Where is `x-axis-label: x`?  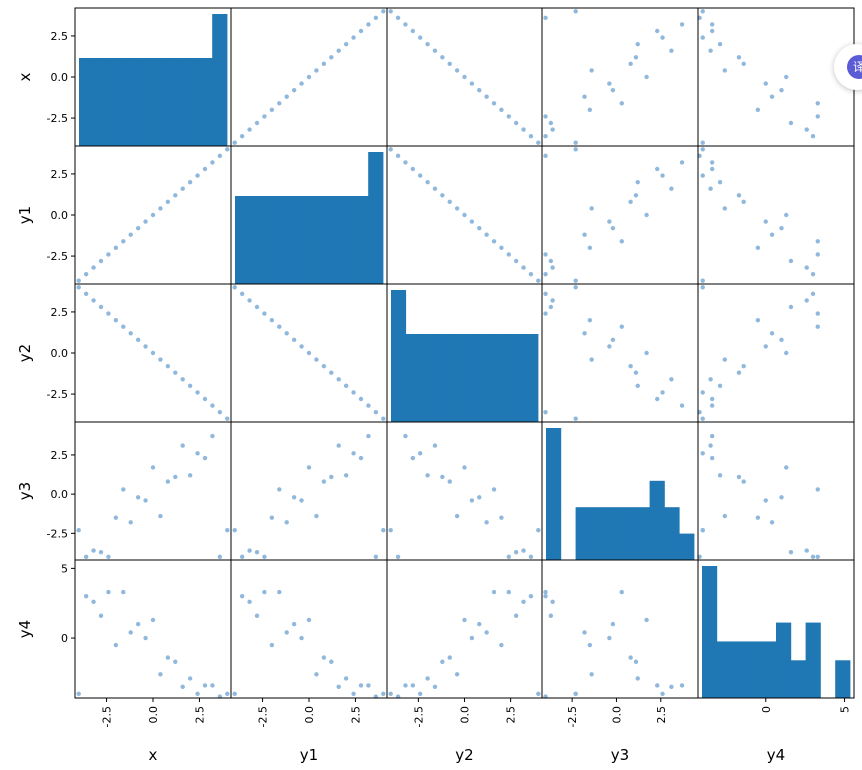 x-axis-label: x is located at coordinates (153, 755).